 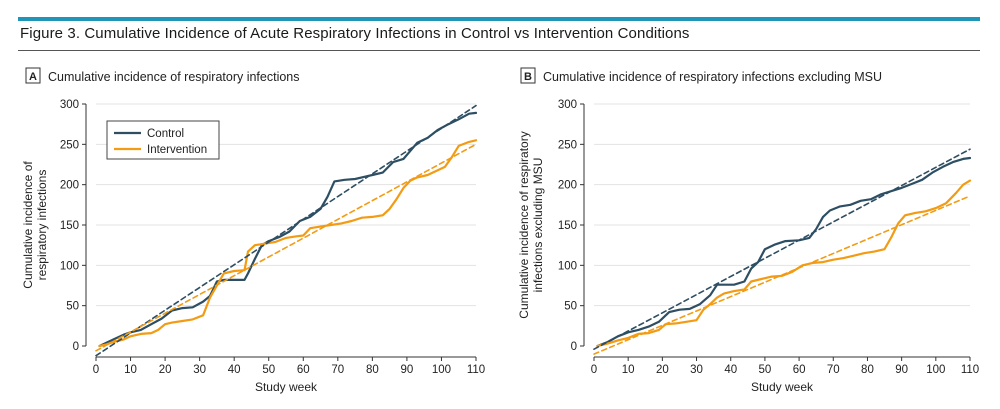 What do you see at coordinates (42, 225) in the screenshot?
I see `y-axis-label: respiratory infections` at bounding box center [42, 225].